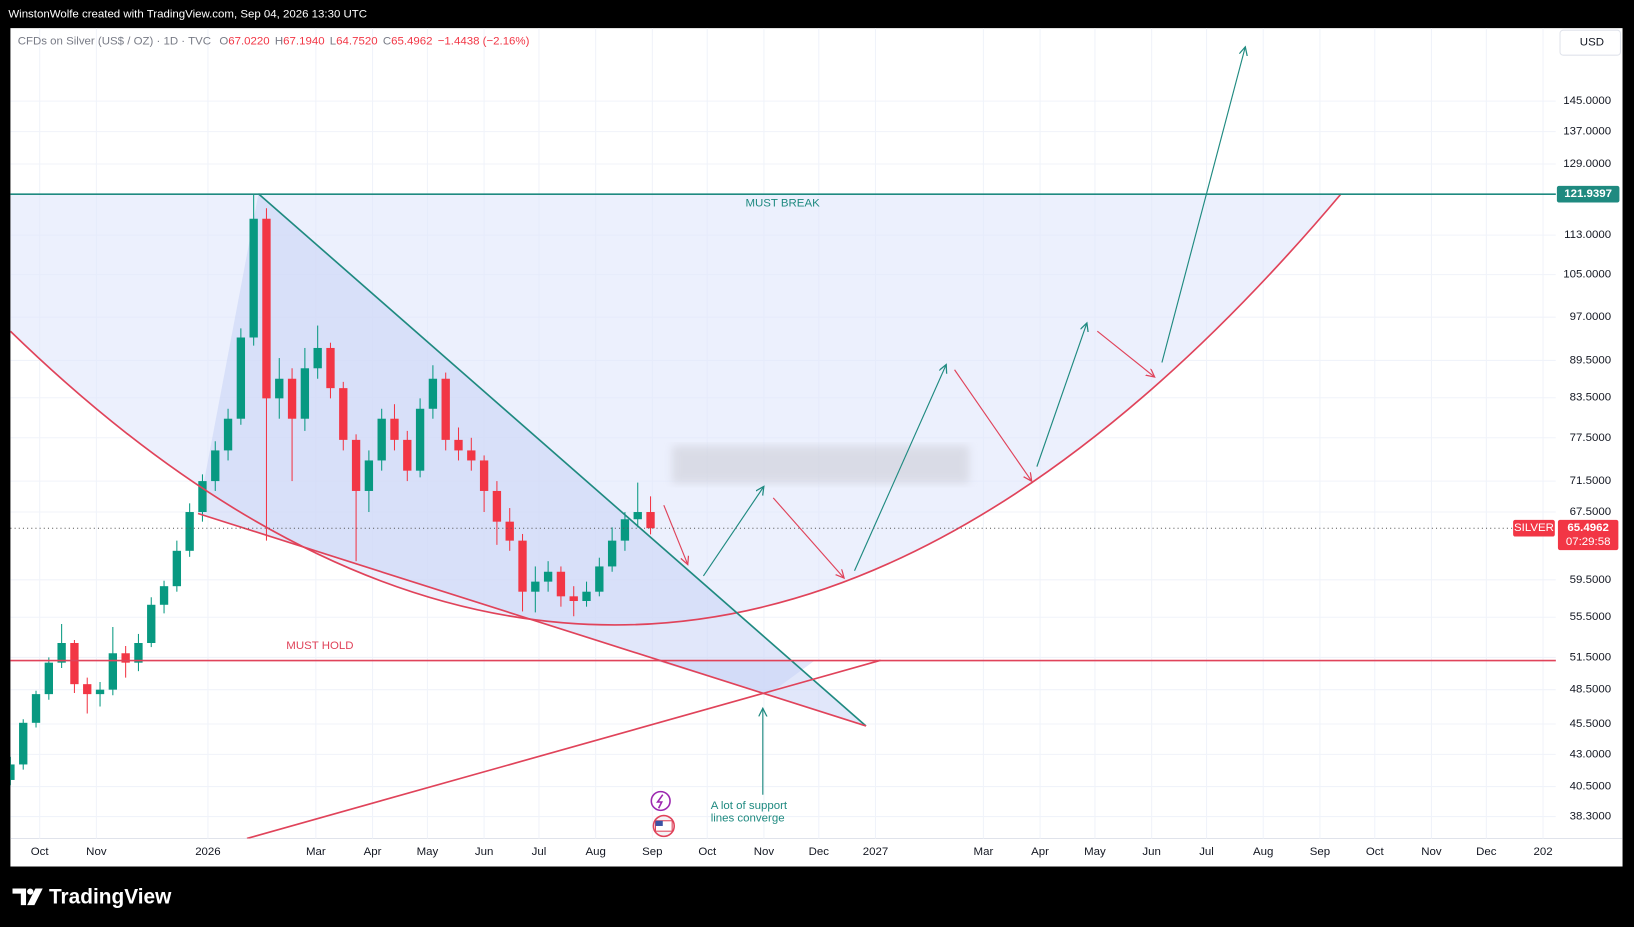 The width and height of the screenshot is (1634, 927). I want to click on y-tick-label: 105.0000, so click(1587, 275).